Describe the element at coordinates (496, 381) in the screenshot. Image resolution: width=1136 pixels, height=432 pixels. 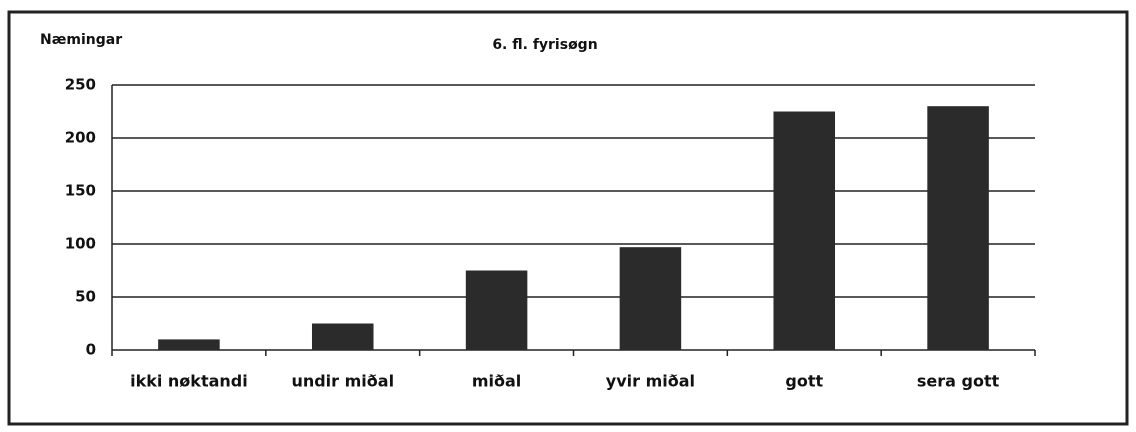
I see `x-tick-label: miðal` at that location.